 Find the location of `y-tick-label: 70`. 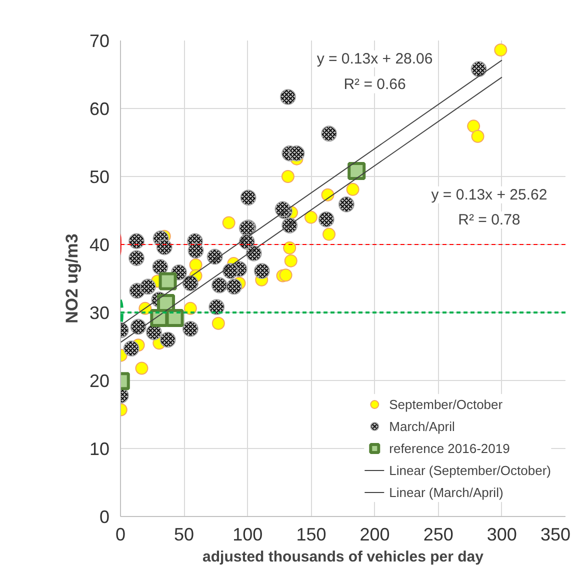

y-tick-label: 70 is located at coordinates (99, 41).